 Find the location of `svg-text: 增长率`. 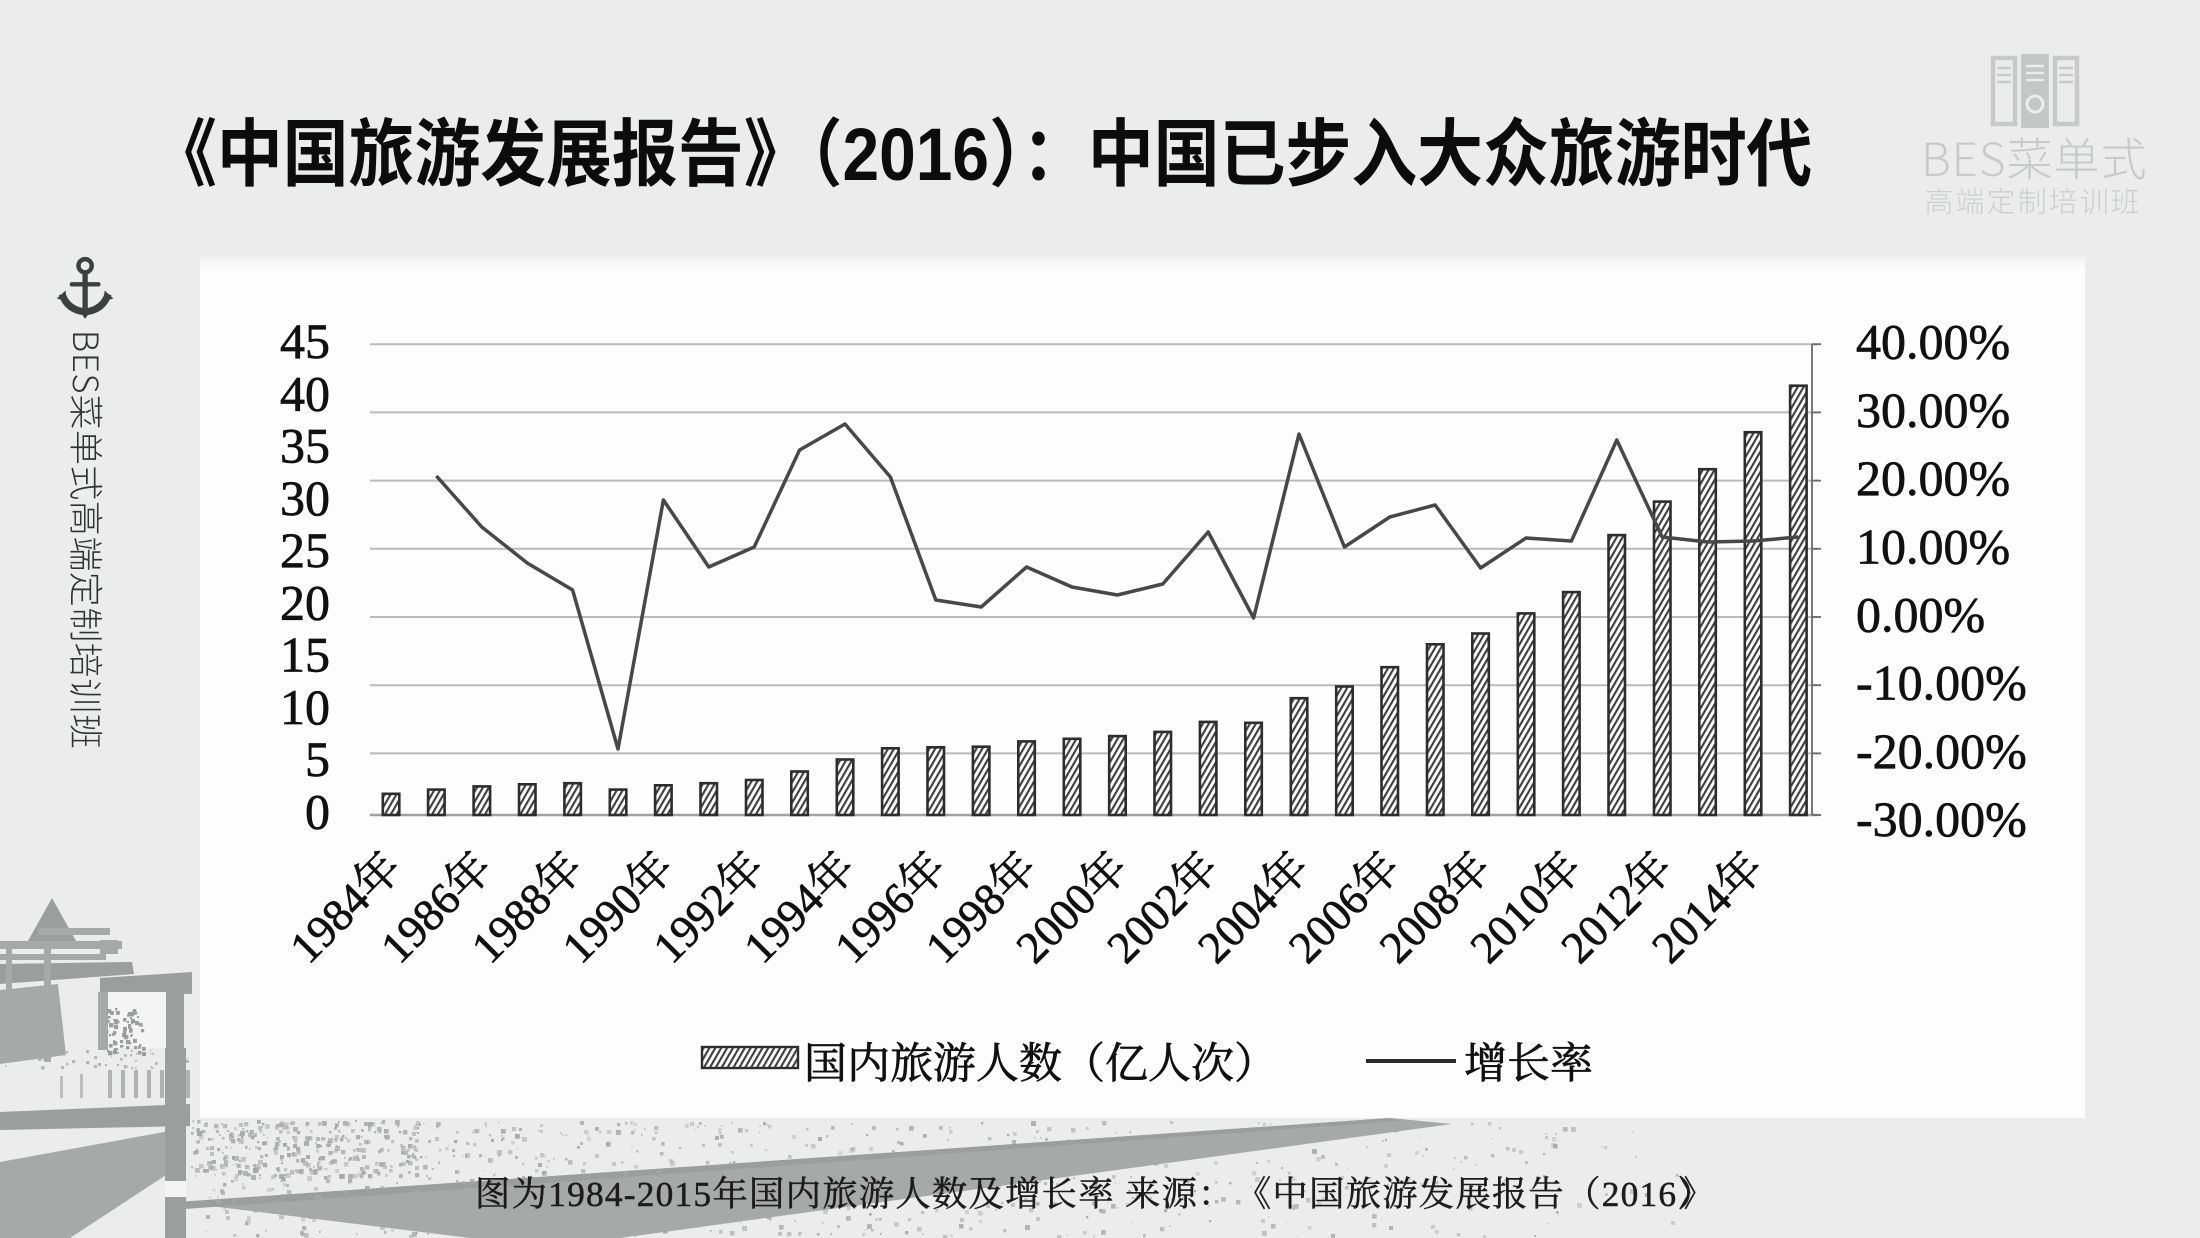

svg-text: 增长率 is located at coordinates (1528, 1064).